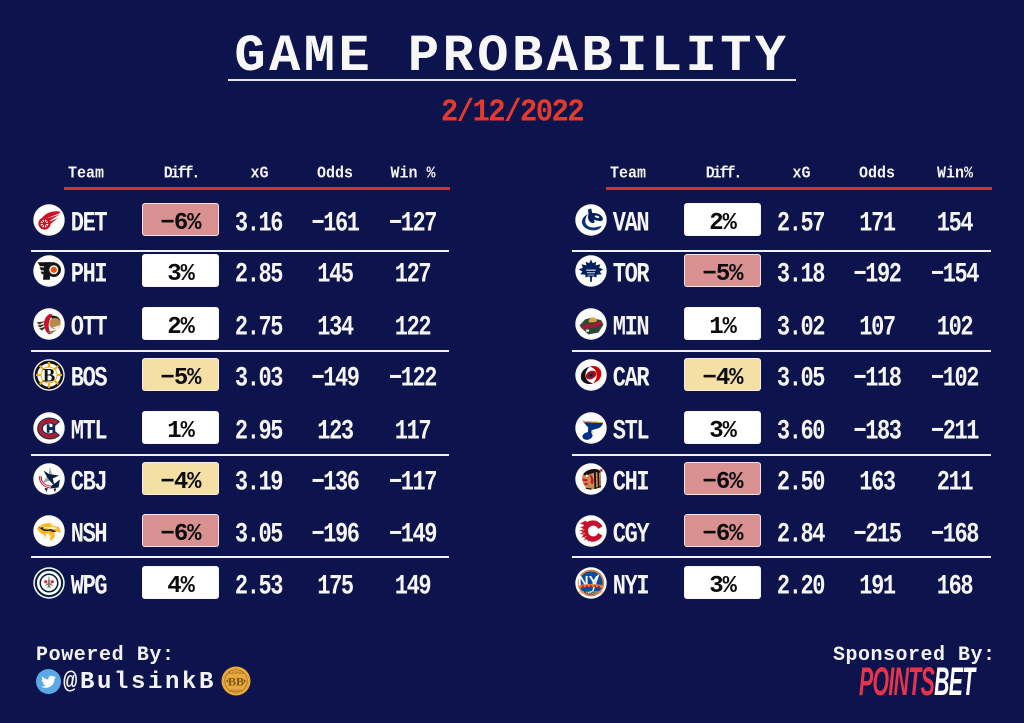  What do you see at coordinates (236, 691) in the screenshot?
I see `svg-text: HOCKEY` at bounding box center [236, 691].